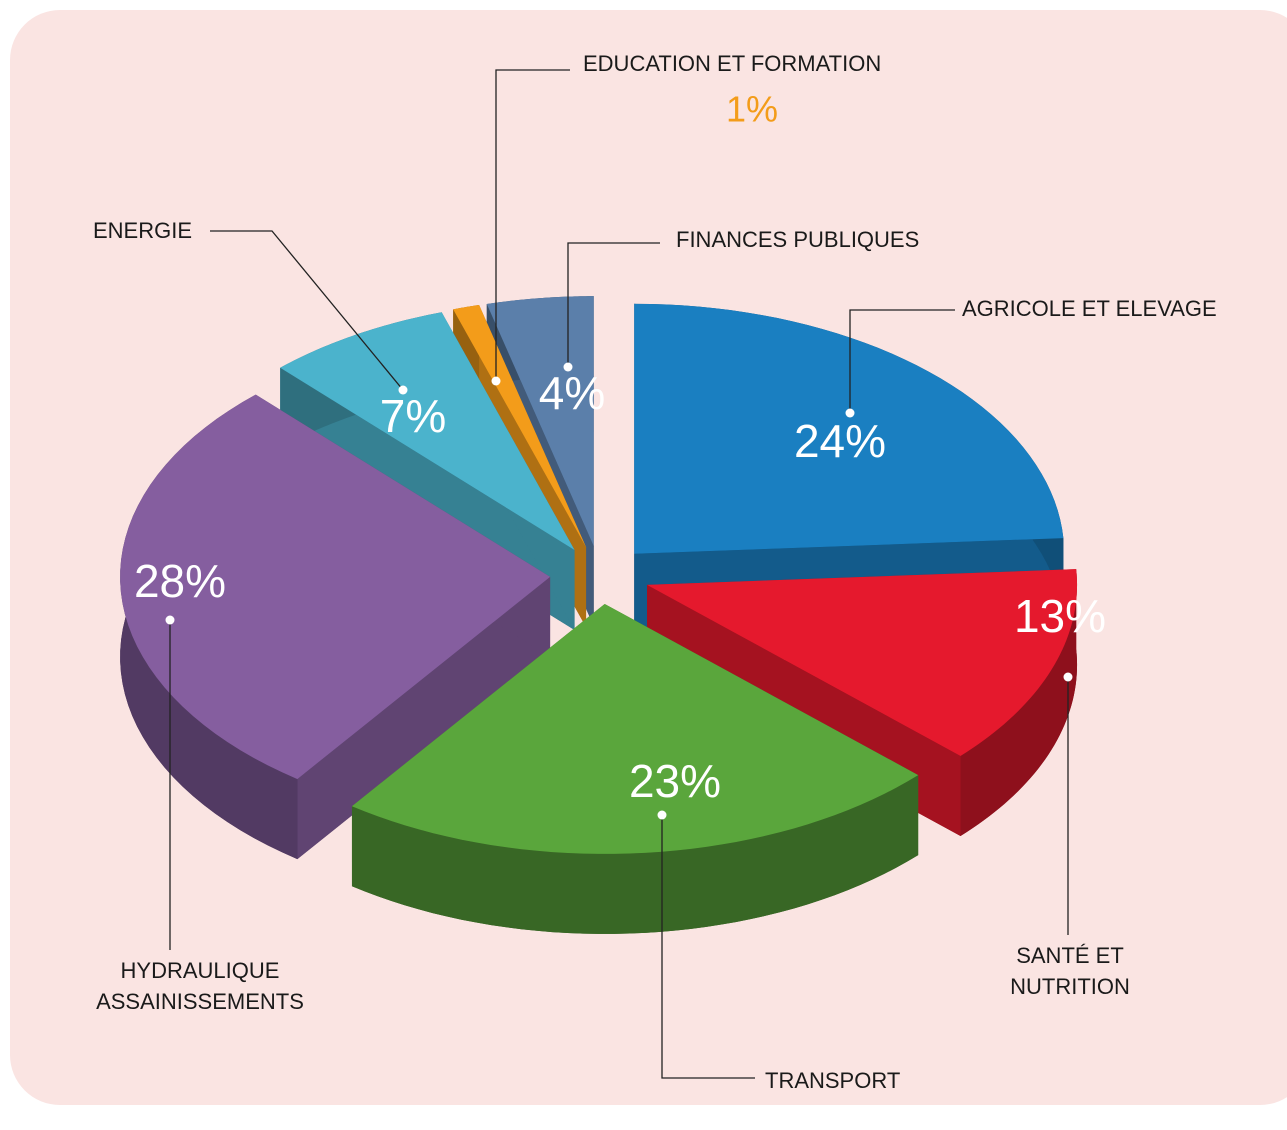 The width and height of the screenshot is (1287, 1130). I want to click on category-label: HYDRAULIQUE ASSAINISSEMENTS, so click(200, 986).